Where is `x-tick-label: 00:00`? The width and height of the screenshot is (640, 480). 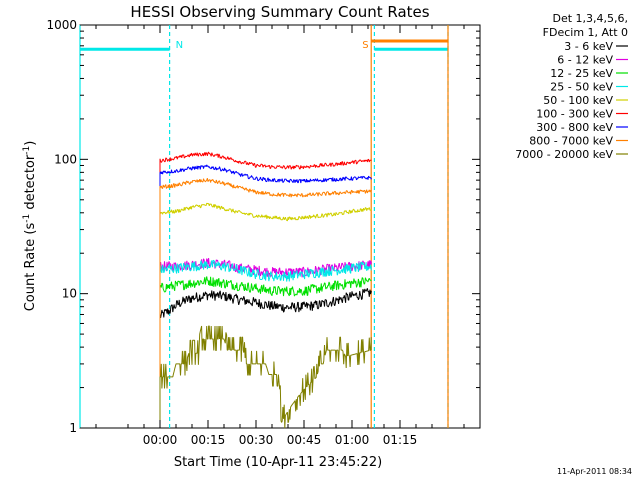
x-tick-label: 00:00 is located at coordinates (160, 440).